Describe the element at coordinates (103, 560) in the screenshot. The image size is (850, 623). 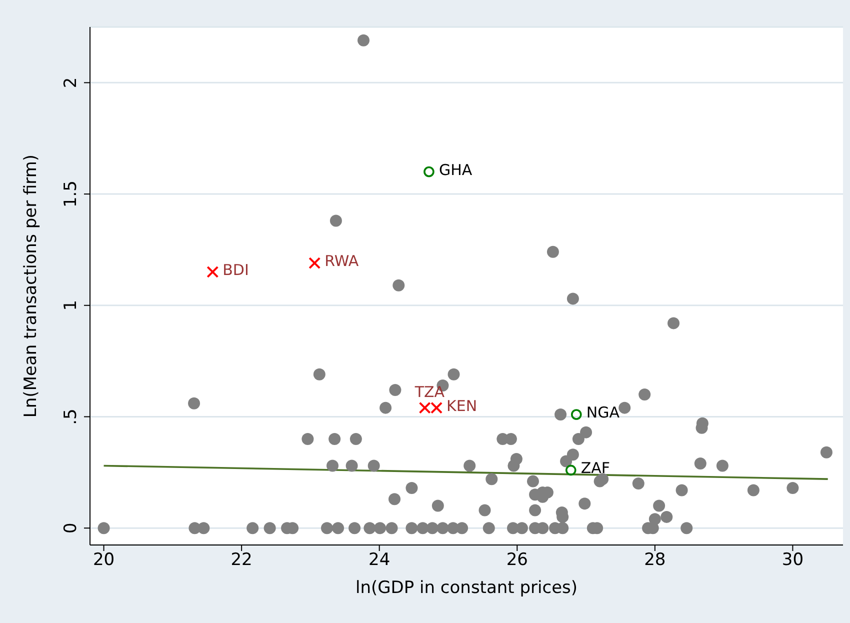
I see `x-tick-label: 20` at that location.